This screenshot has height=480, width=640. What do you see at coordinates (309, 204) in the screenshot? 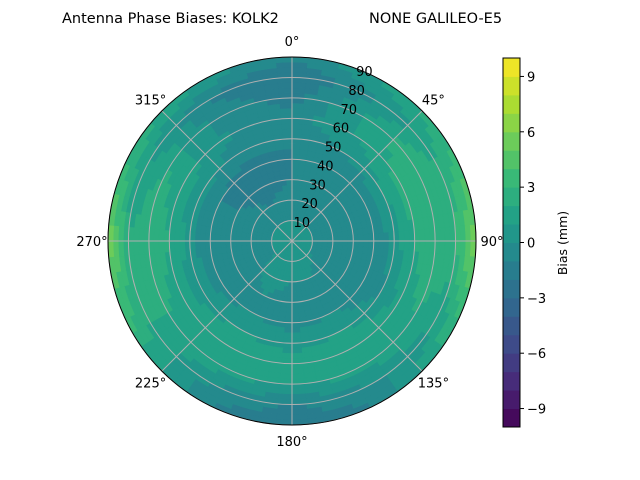
I see `radial-tick-label: 20` at bounding box center [309, 204].